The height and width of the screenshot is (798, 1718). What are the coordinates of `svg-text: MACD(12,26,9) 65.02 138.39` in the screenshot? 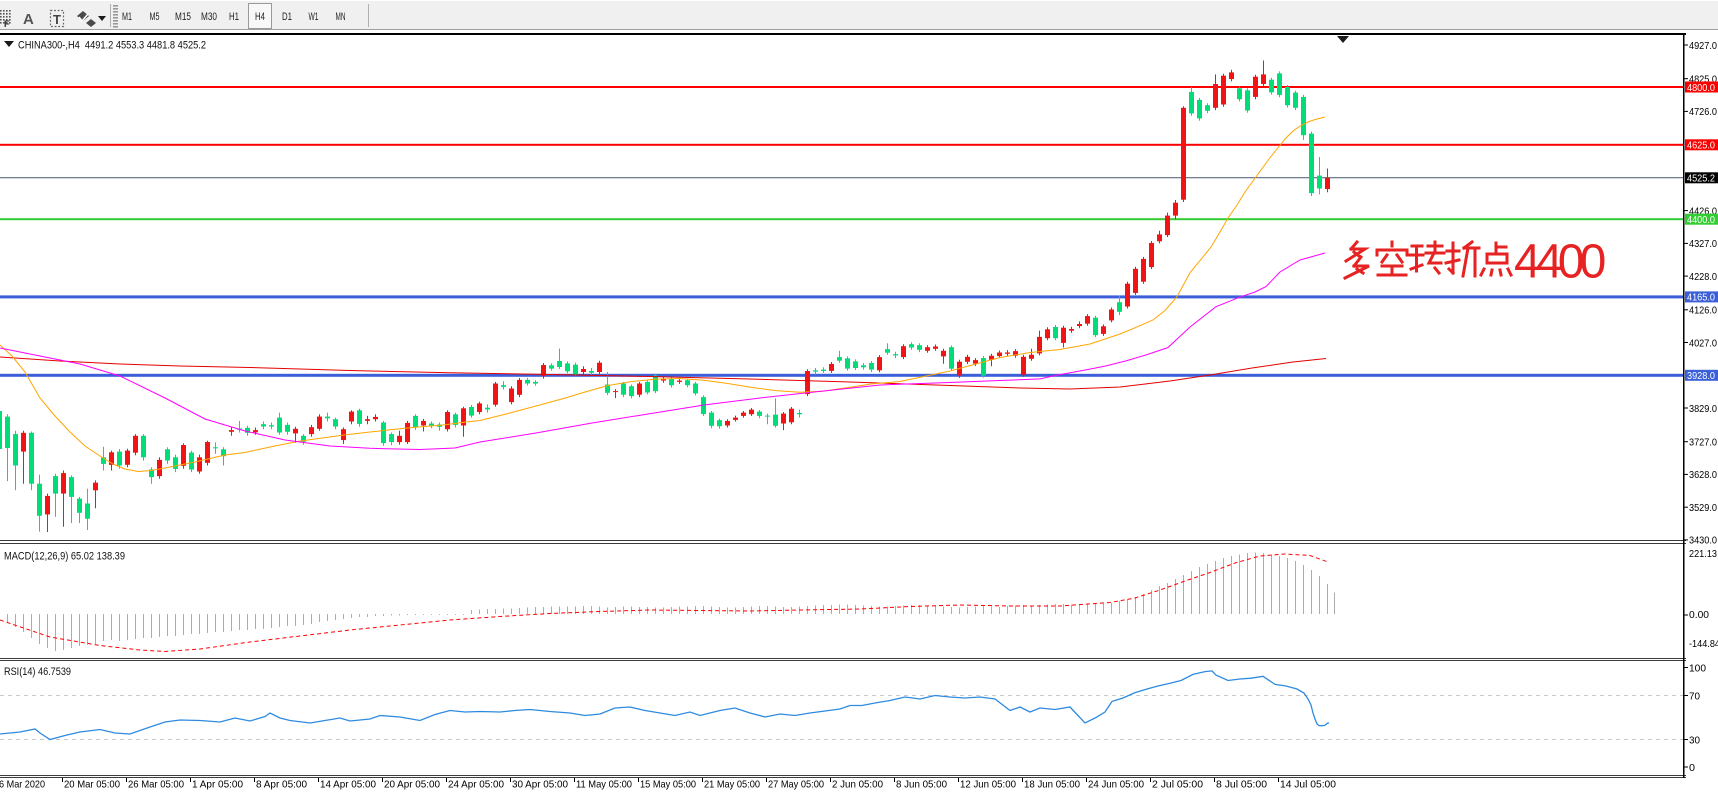 It's located at (64, 557).